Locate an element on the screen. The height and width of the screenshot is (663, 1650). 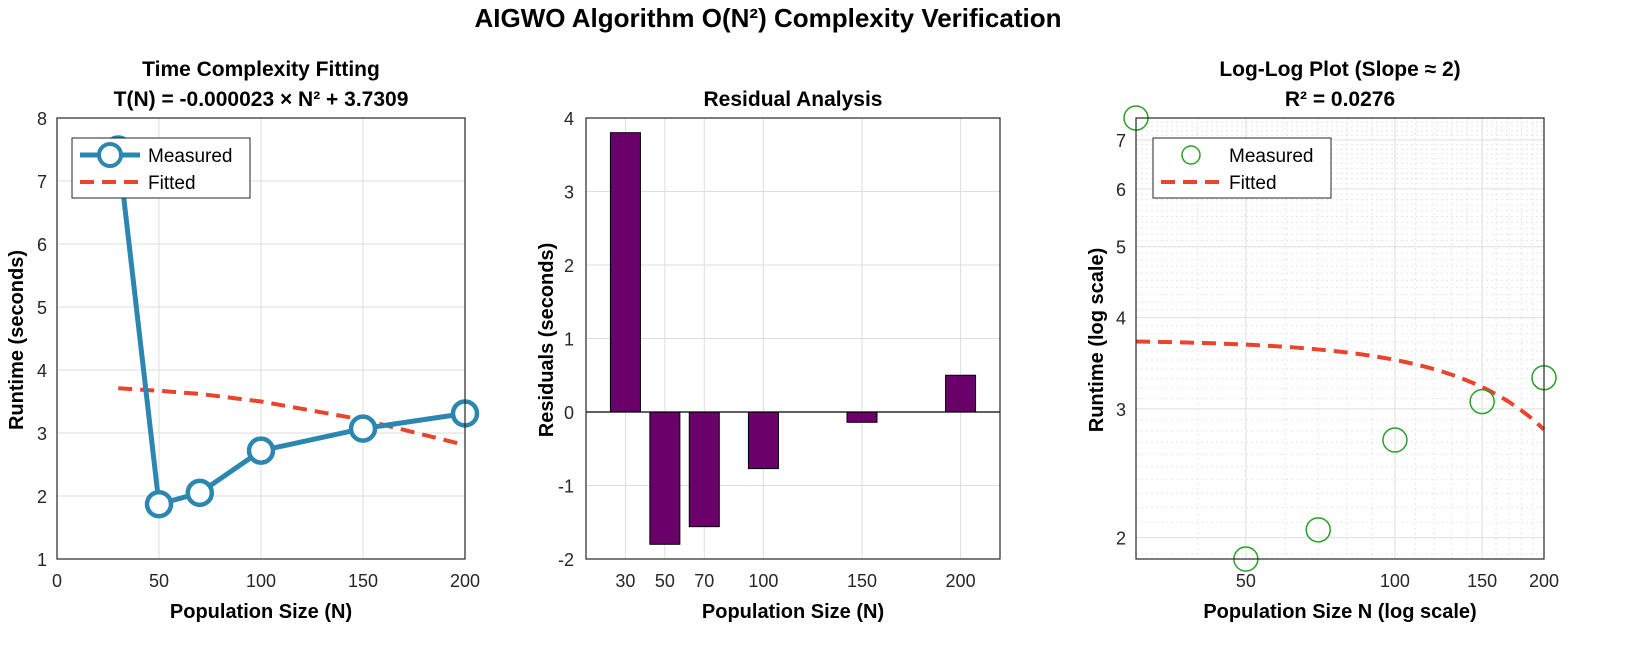
panel3-ytick-label: 6 is located at coordinates (1121, 190).